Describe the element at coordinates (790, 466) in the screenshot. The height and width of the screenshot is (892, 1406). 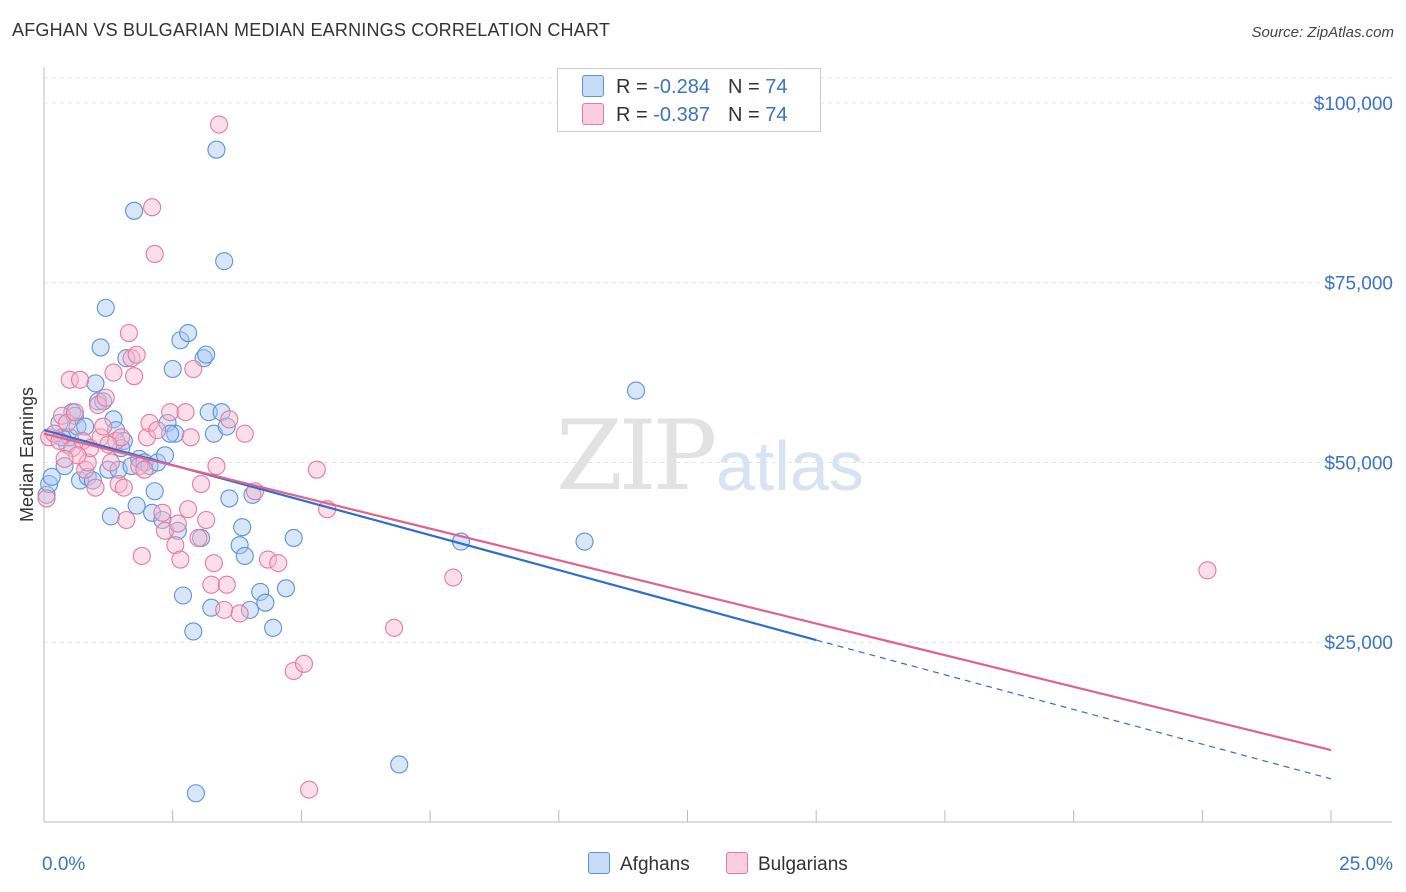
I see `watermark-atlas: atlas` at that location.